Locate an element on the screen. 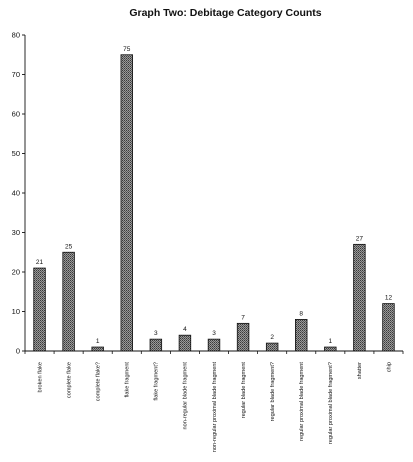 This screenshot has width=413, height=462. y-tick-label: 40 is located at coordinates (16, 193).